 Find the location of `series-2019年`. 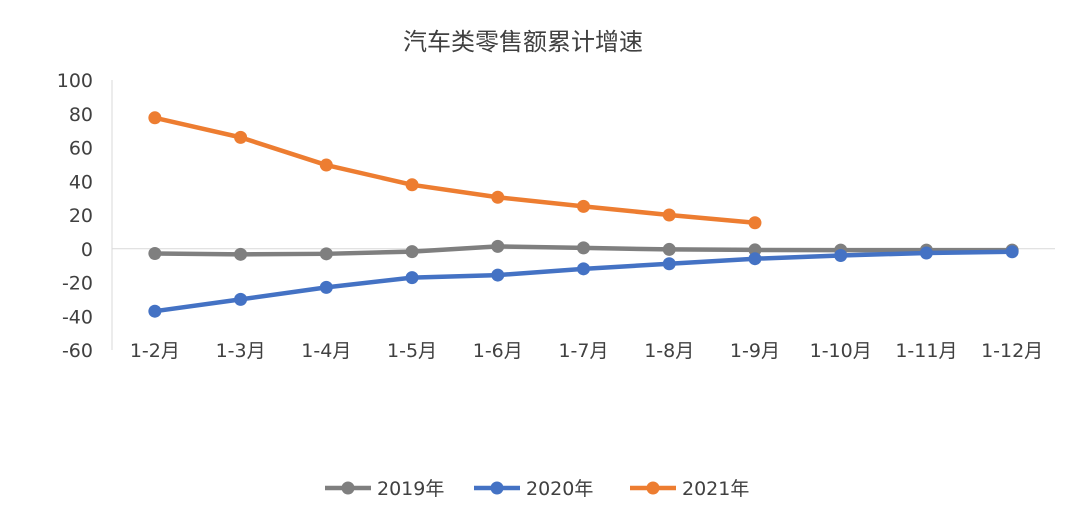

series-2019年 is located at coordinates (583, 250).